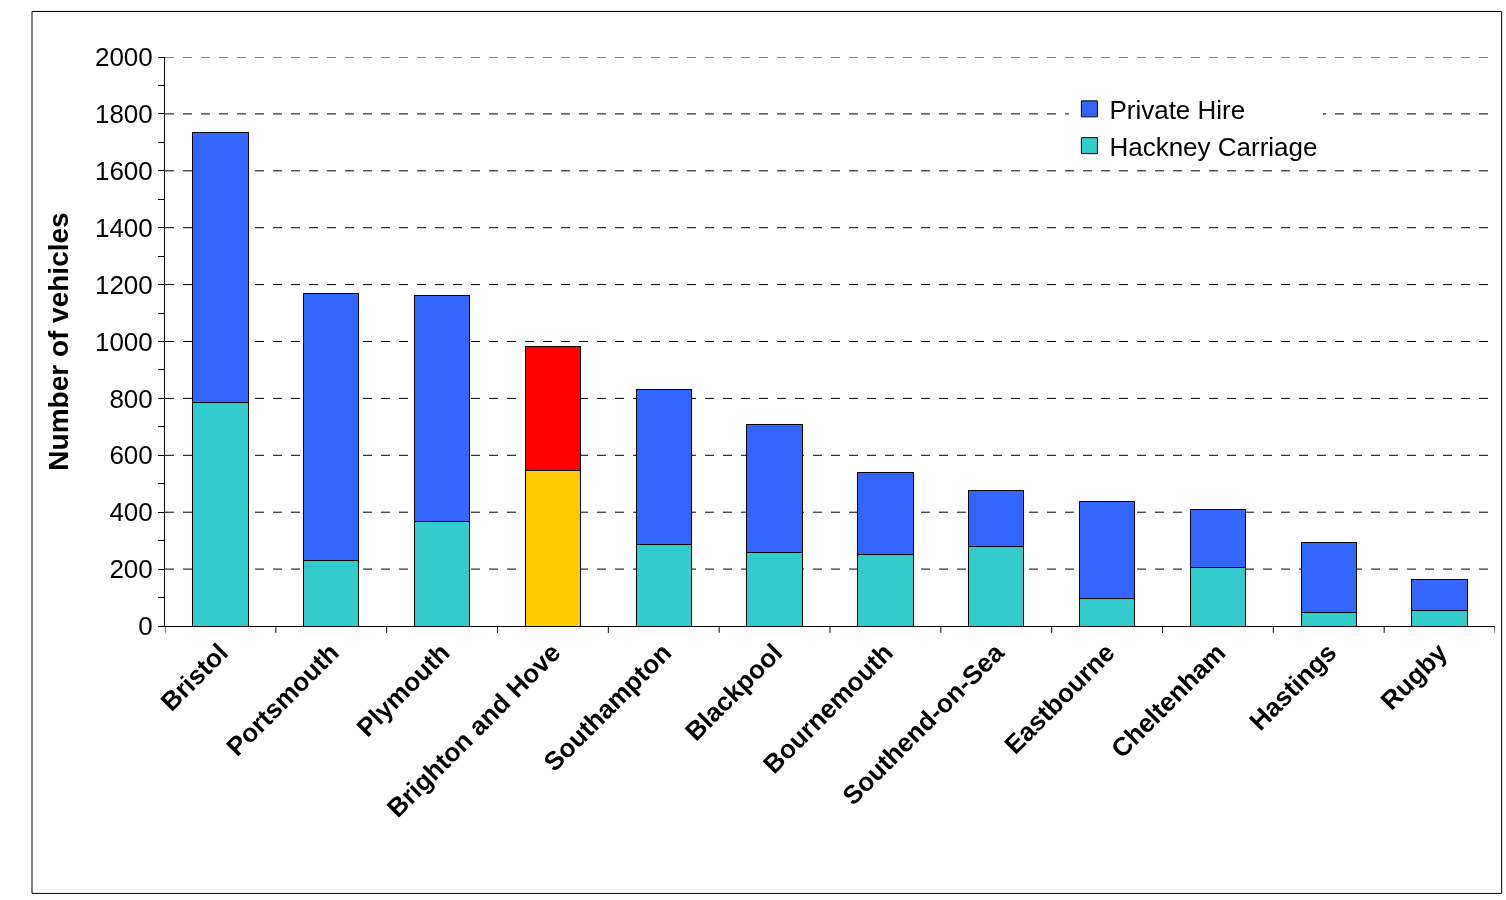 The image size is (1506, 900). What do you see at coordinates (123, 170) in the screenshot?
I see `y-tick-label: 1600` at bounding box center [123, 170].